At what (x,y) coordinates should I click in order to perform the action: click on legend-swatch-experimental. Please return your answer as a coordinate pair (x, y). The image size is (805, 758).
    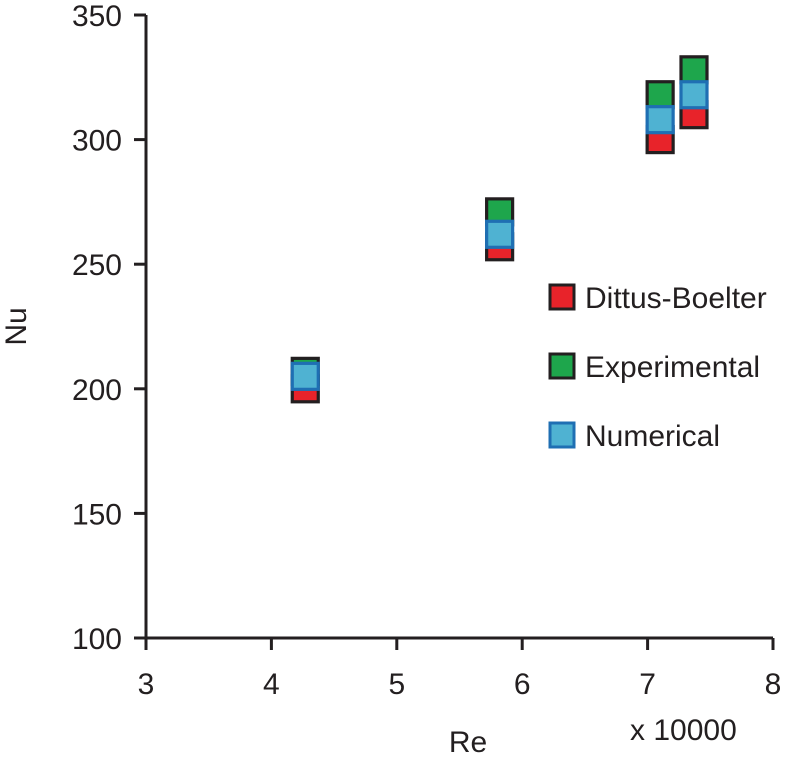
    Looking at the image, I should click on (562, 366).